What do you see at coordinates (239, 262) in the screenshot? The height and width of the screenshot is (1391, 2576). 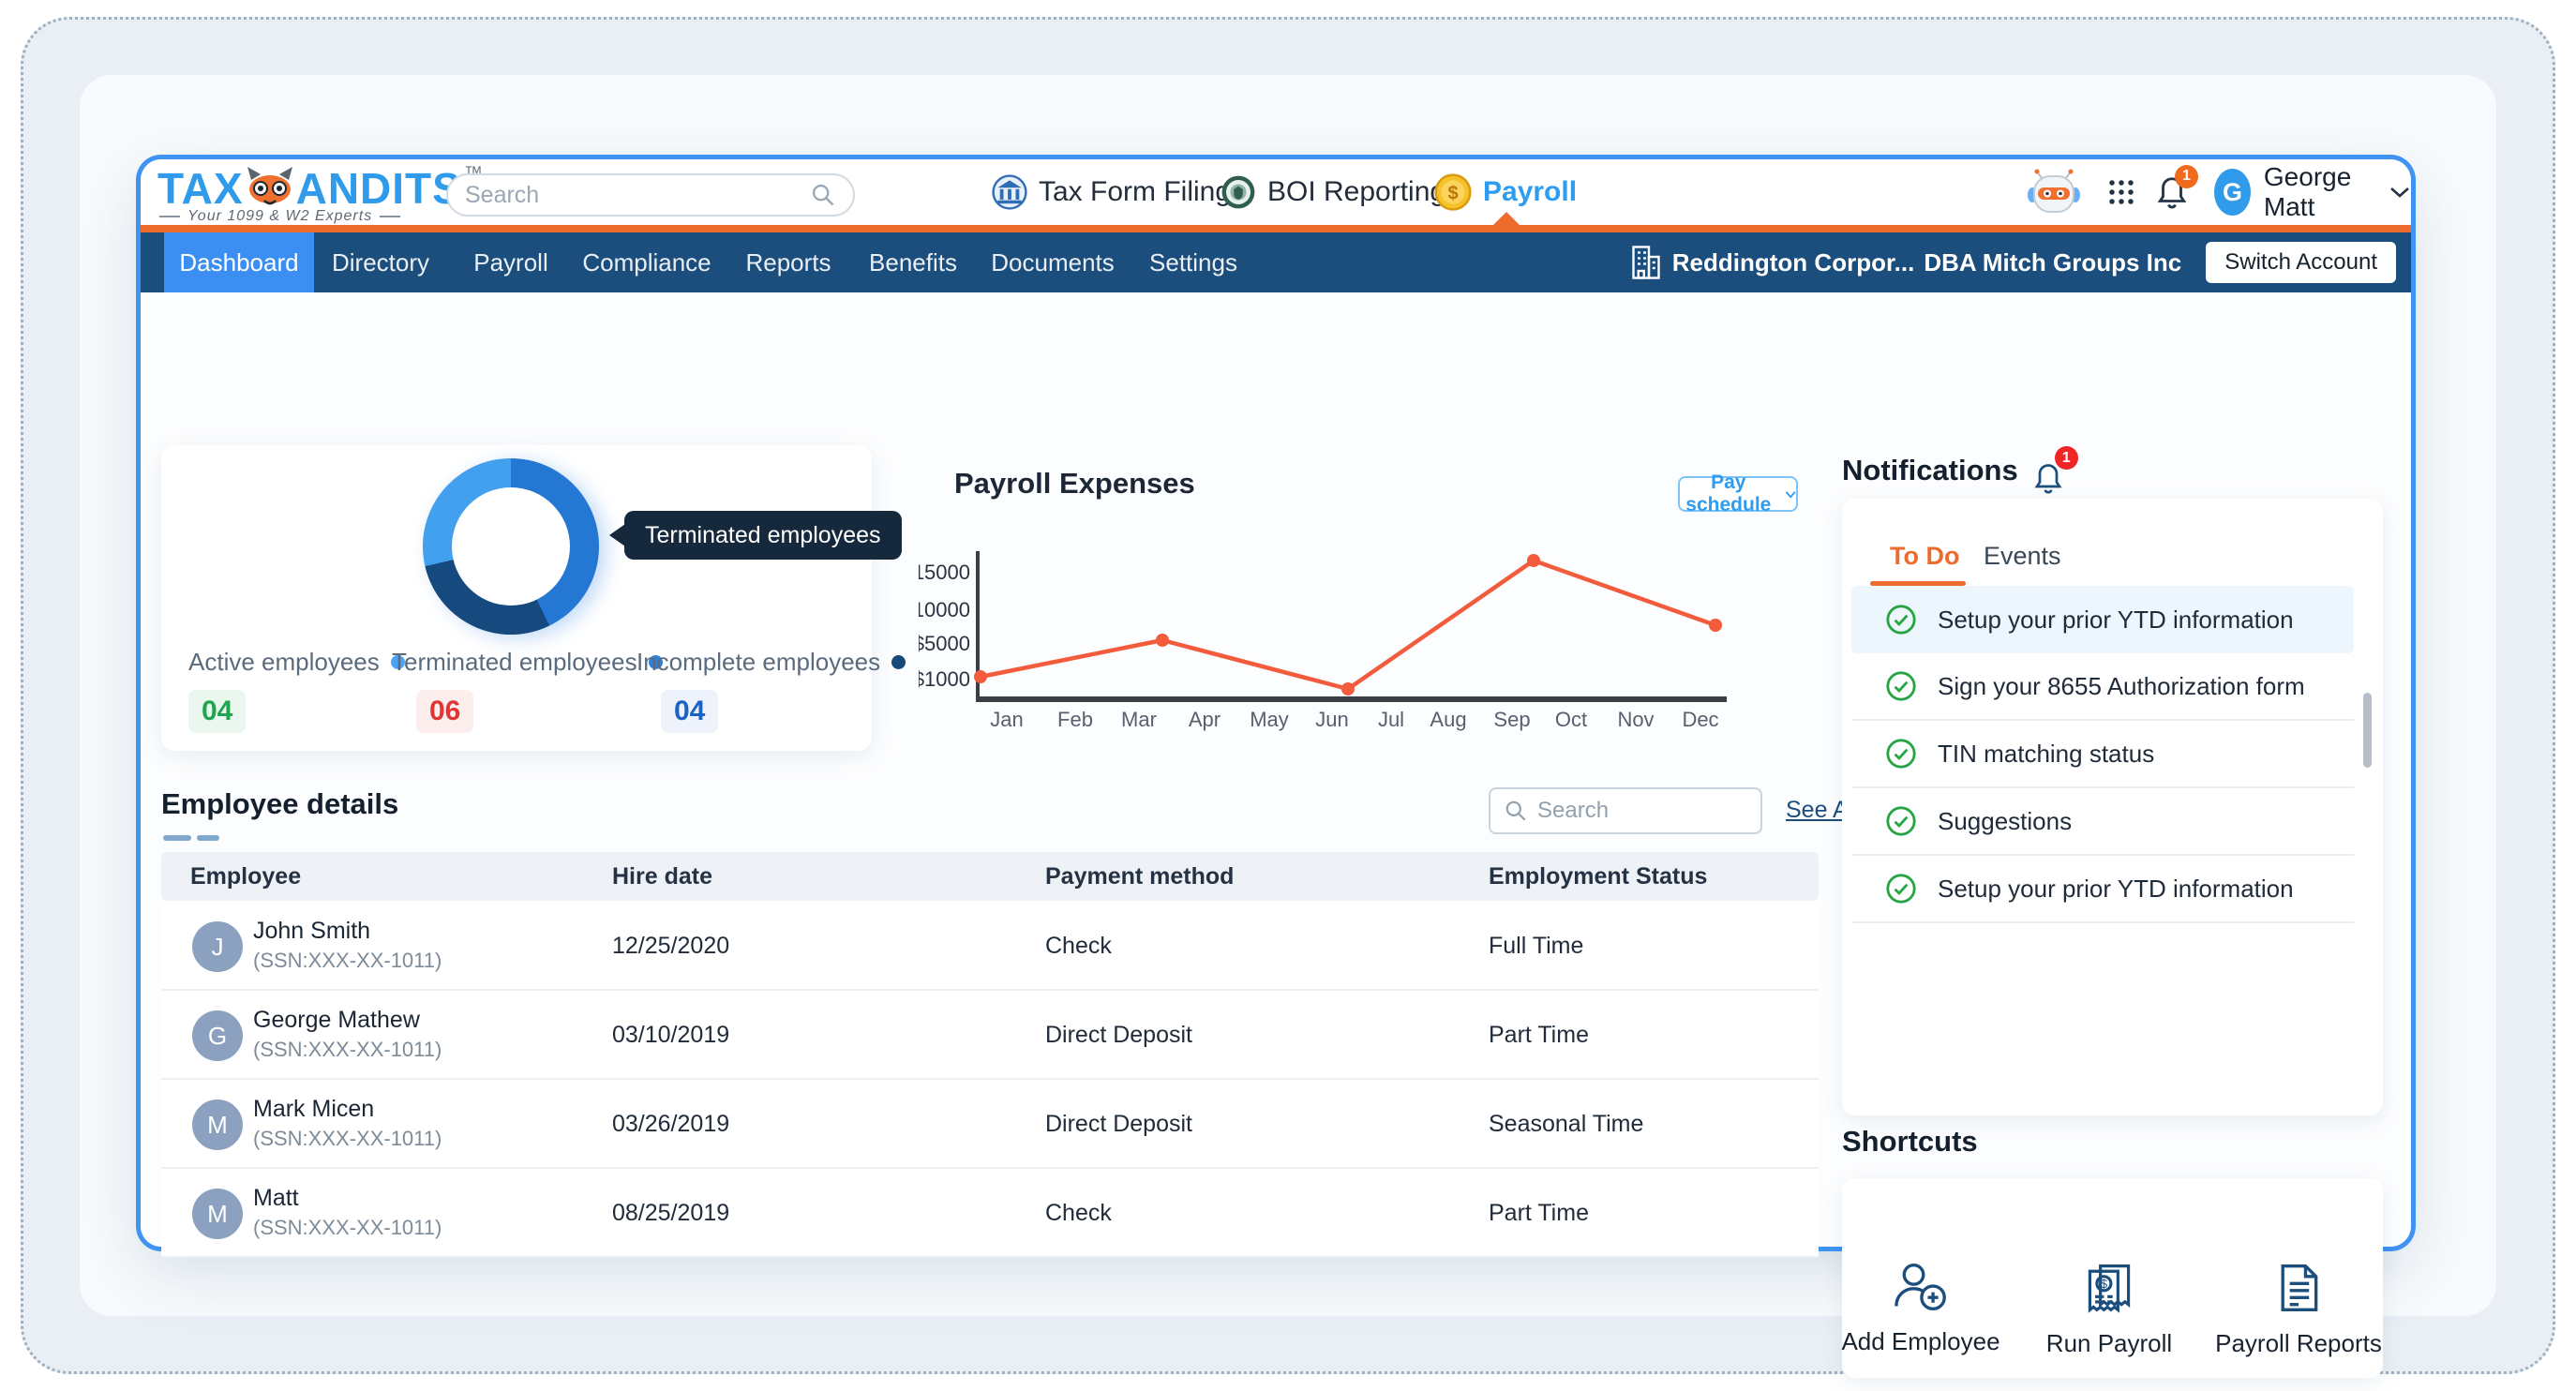 I see `nav-item-dashboard: Dashboard` at bounding box center [239, 262].